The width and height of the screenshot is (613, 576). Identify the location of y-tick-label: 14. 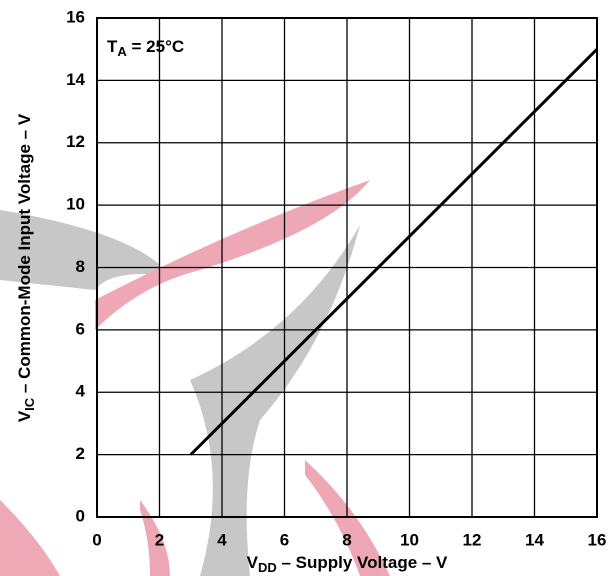
(75, 79).